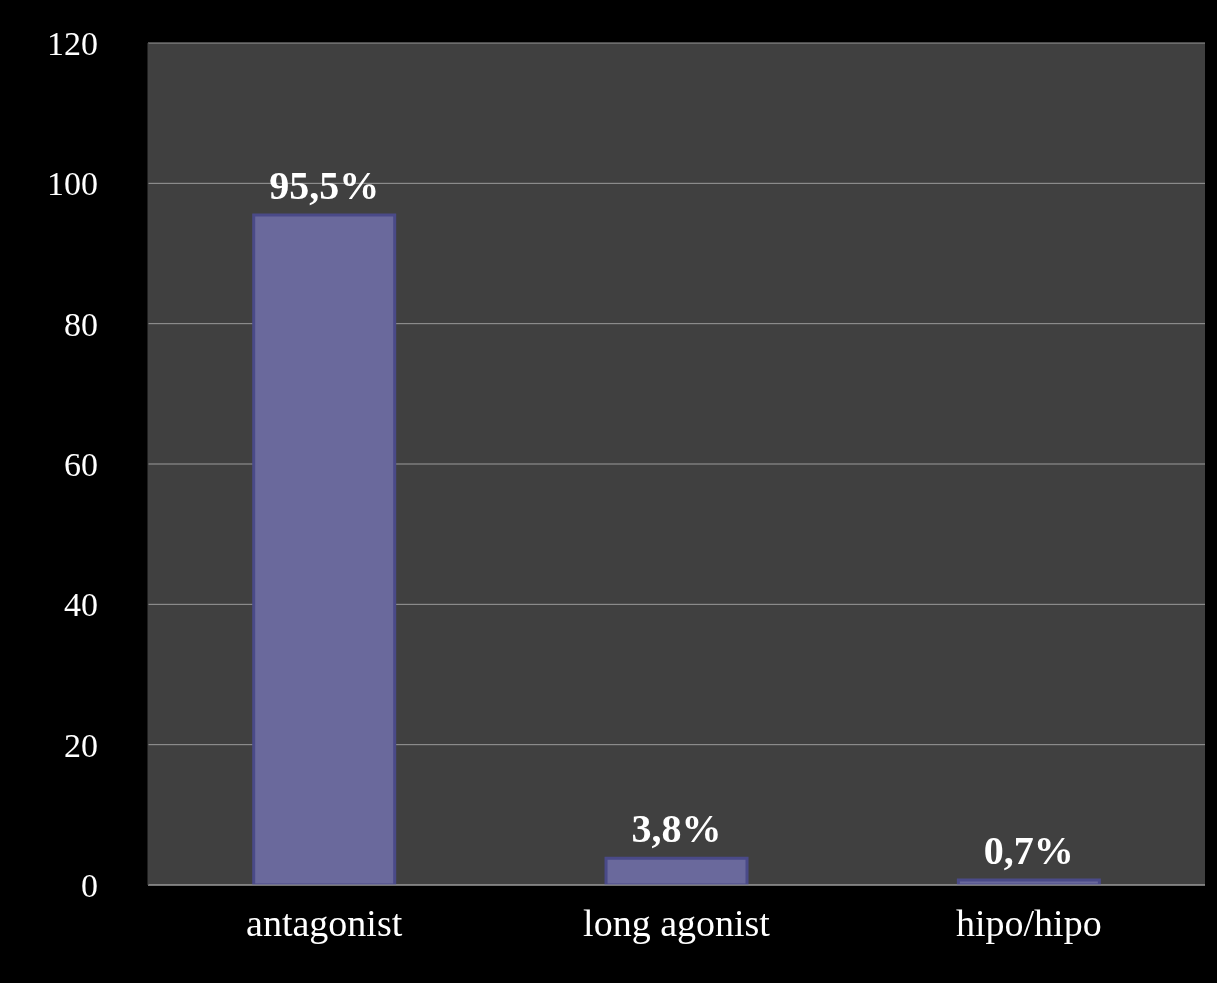 This screenshot has width=1217, height=983. I want to click on data-label: 0,7%, so click(1028, 851).